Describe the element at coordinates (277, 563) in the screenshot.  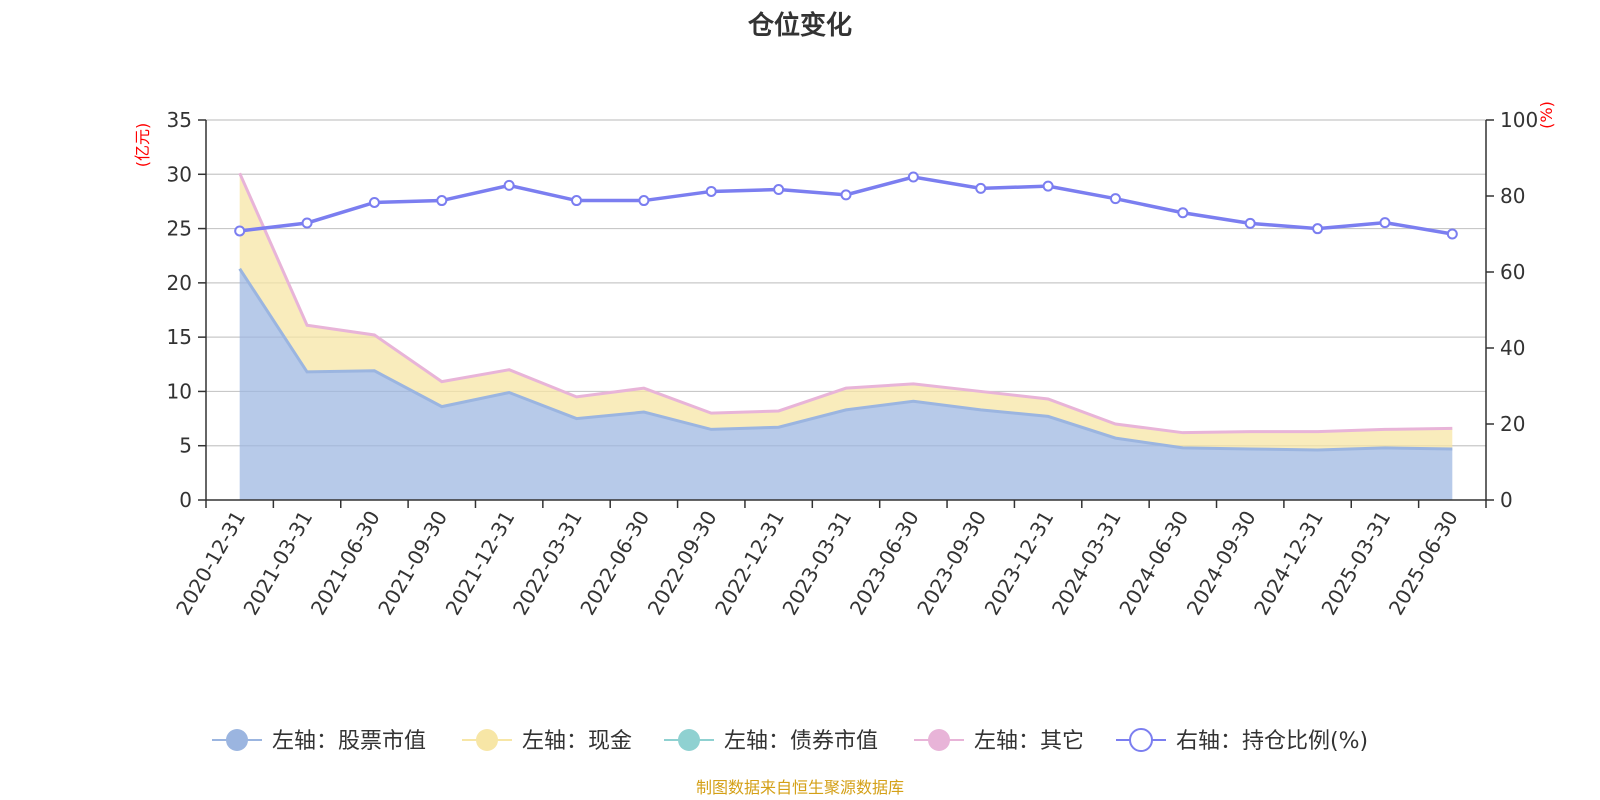
I see `x-tick-label: 2021-03-31` at that location.